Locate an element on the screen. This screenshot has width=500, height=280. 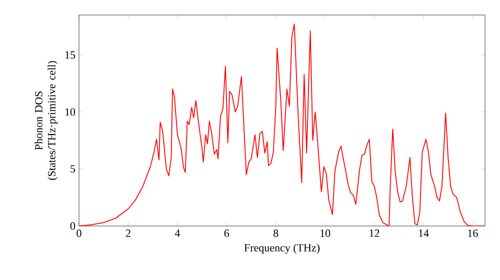
x-tick-label: 14 is located at coordinates (423, 233).